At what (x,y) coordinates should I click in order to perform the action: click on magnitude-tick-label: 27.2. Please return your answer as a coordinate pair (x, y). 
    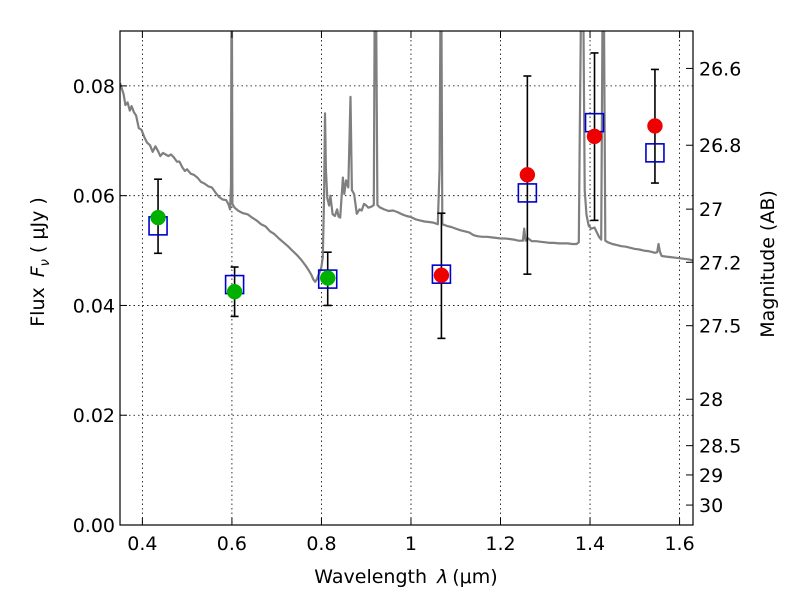
    Looking at the image, I should click on (720, 263).